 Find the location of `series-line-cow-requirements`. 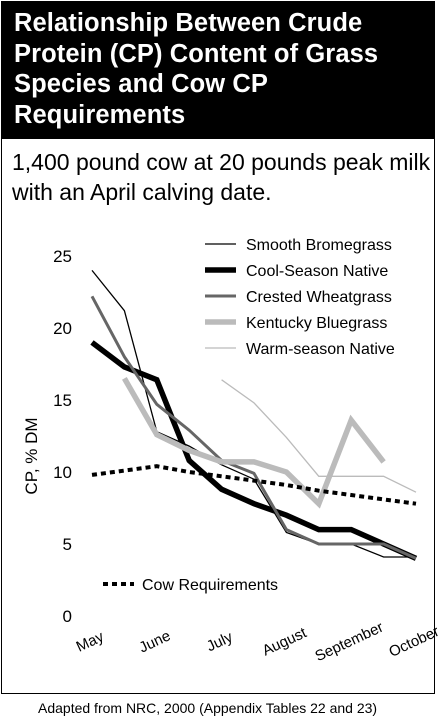

series-line-cow-requirements is located at coordinates (254, 485).